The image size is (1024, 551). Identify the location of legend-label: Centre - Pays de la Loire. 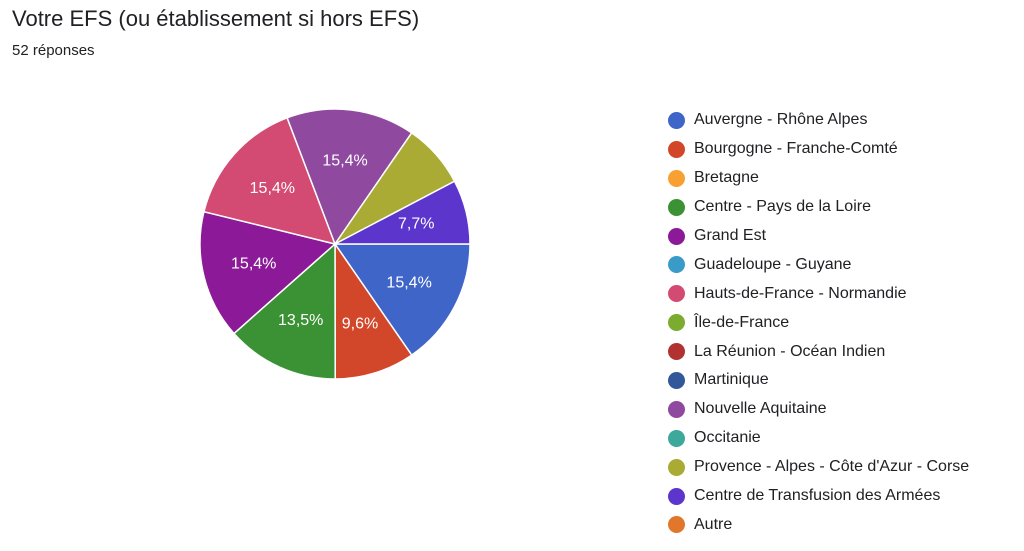
(782, 207).